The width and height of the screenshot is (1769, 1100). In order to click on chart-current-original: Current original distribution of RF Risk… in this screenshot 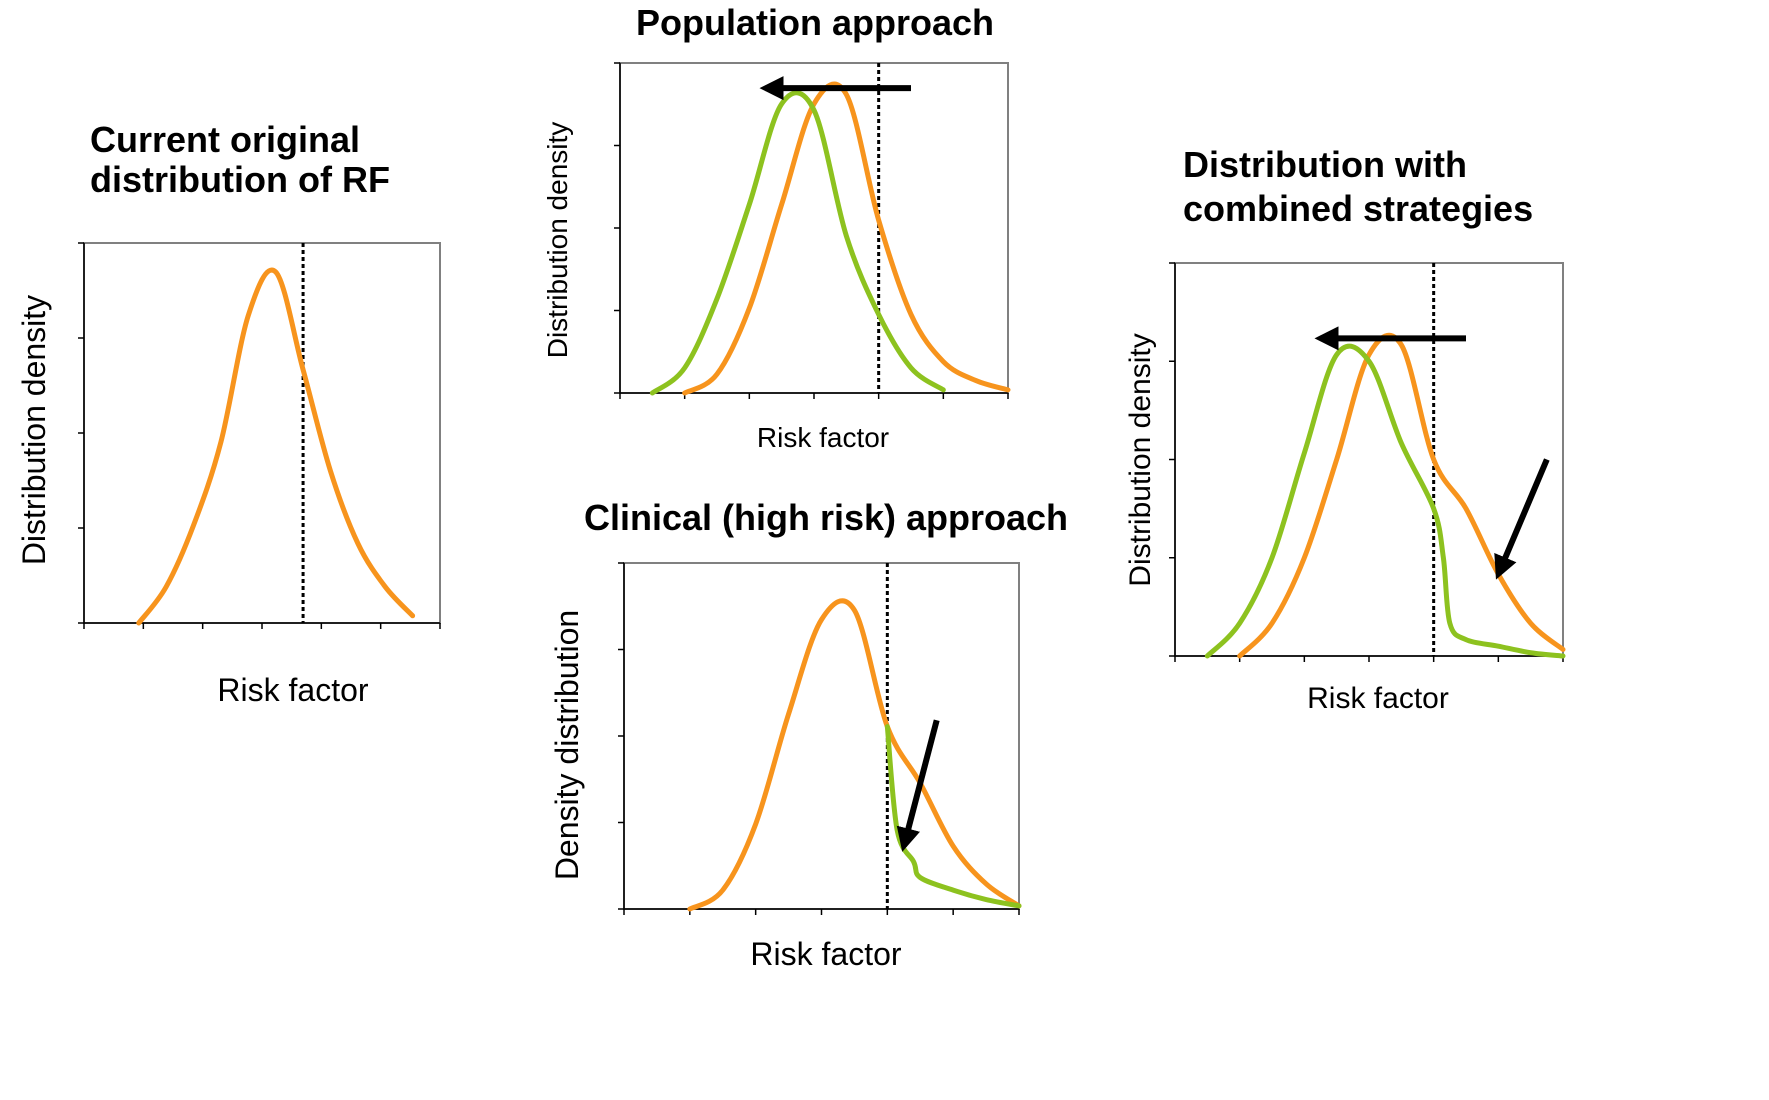, I will do `click(228, 413)`.